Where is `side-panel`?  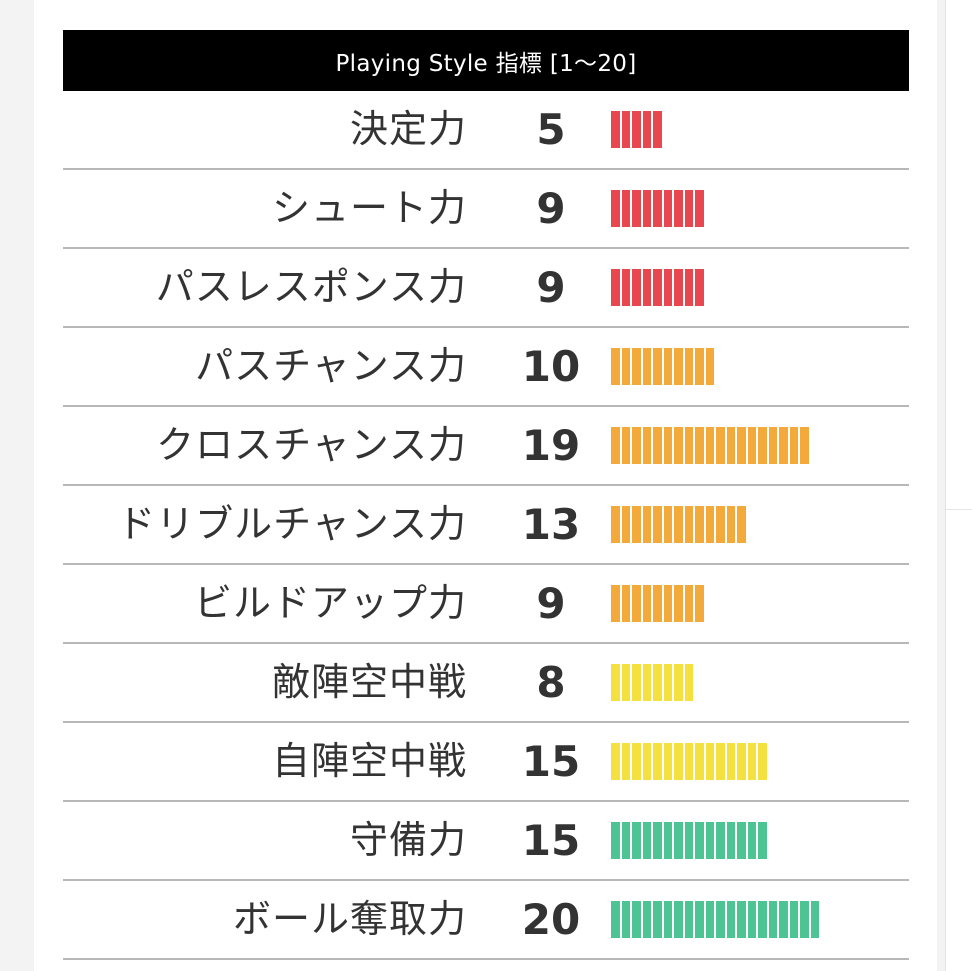
side-panel is located at coordinates (958, 485).